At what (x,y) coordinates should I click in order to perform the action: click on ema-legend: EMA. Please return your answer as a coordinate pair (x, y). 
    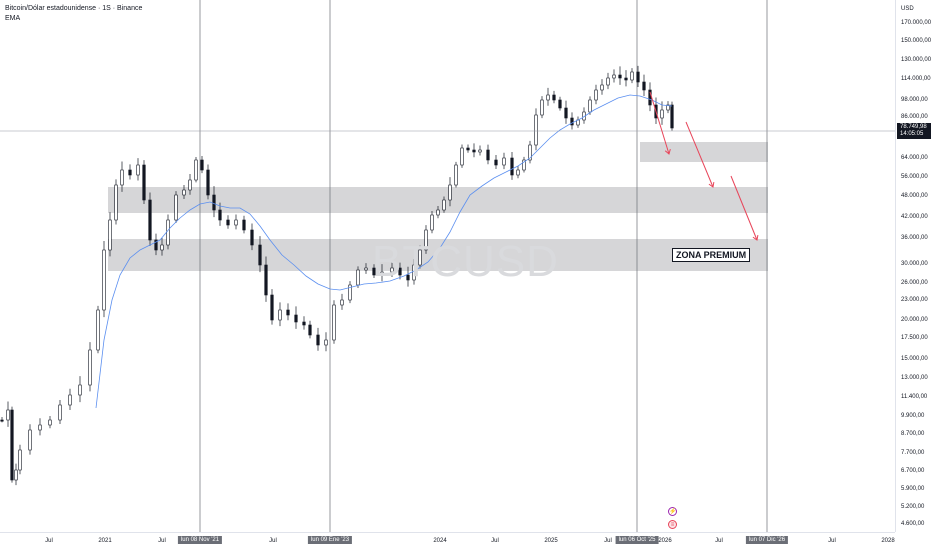
    Looking at the image, I should click on (13, 18).